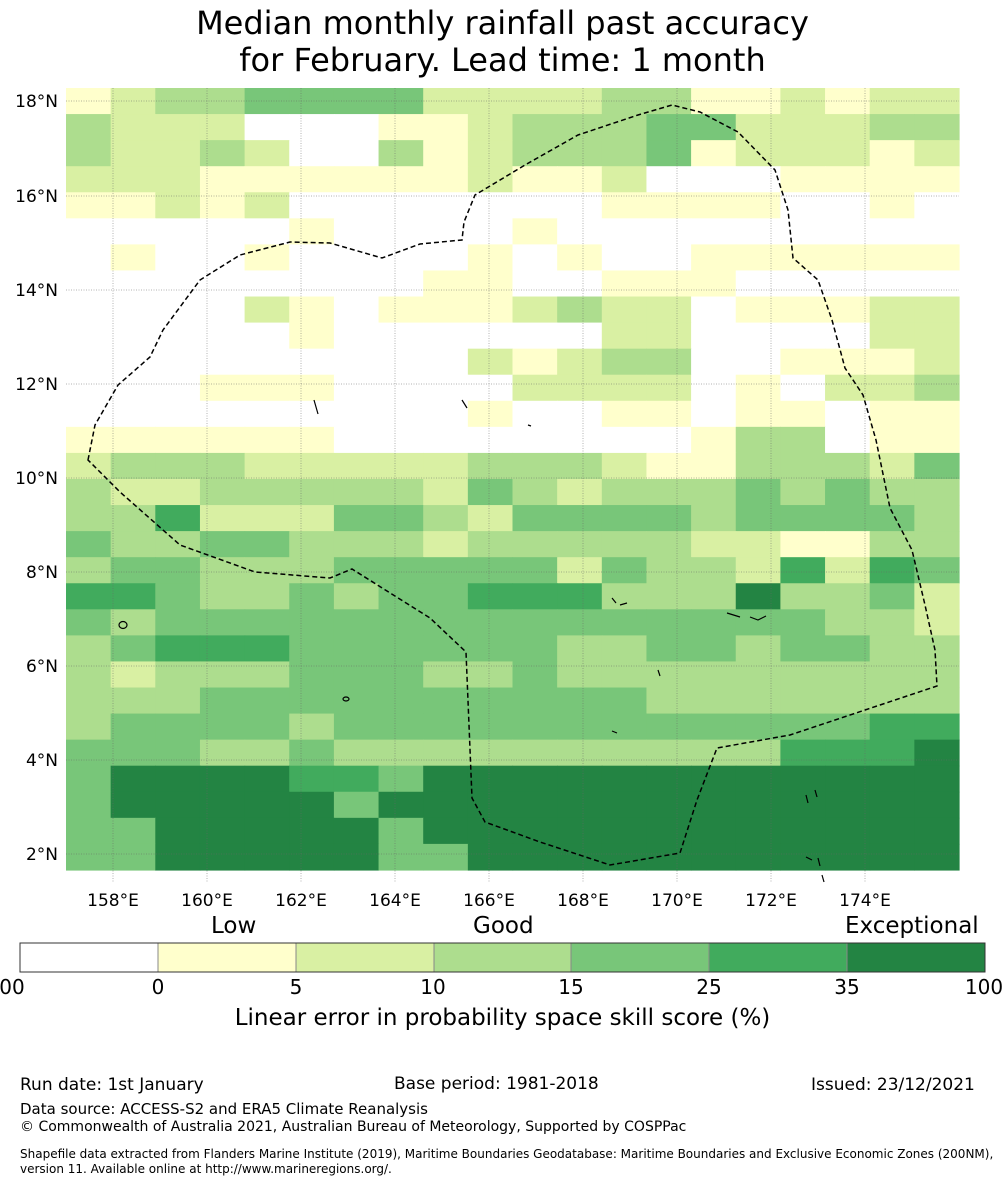 The height and width of the screenshot is (1185, 1005). I want to click on colorbar-tick: 10, so click(433, 987).